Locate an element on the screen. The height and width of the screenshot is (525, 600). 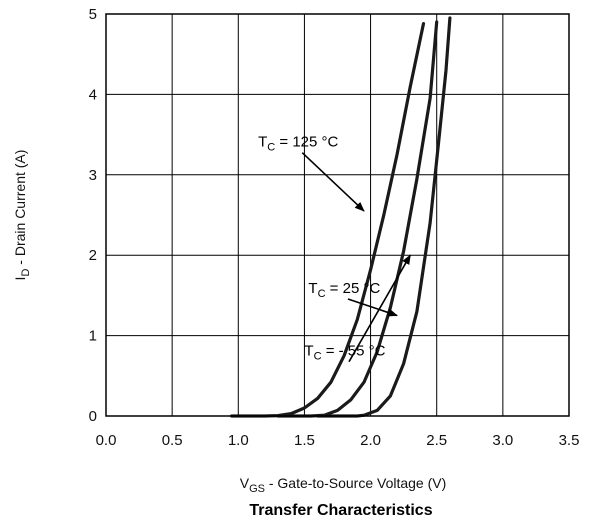
y-tick-label: 2 is located at coordinates (93, 255).